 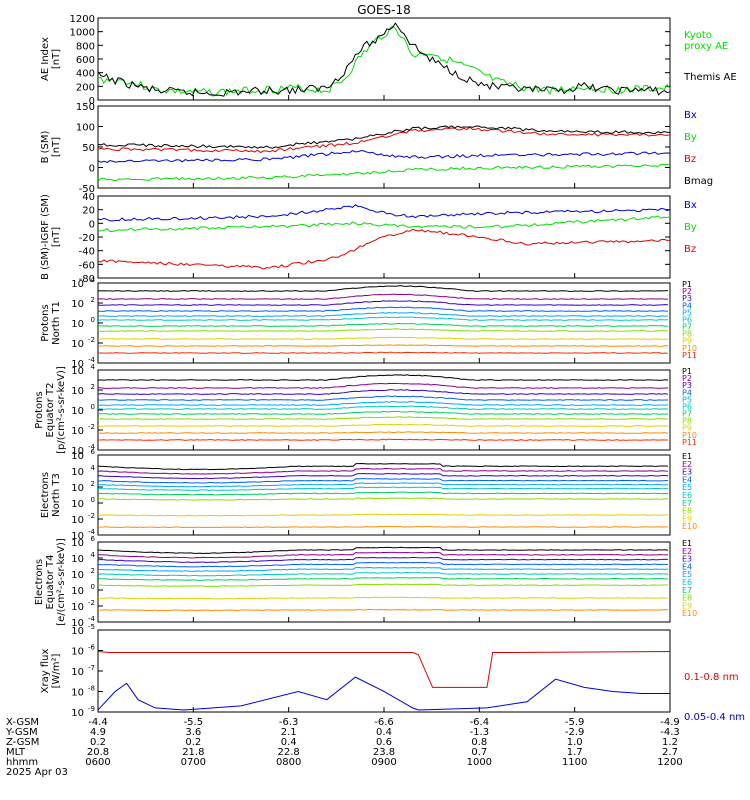 What do you see at coordinates (383, 377) in the screenshot?
I see `flux-trace-p1` at bounding box center [383, 377].